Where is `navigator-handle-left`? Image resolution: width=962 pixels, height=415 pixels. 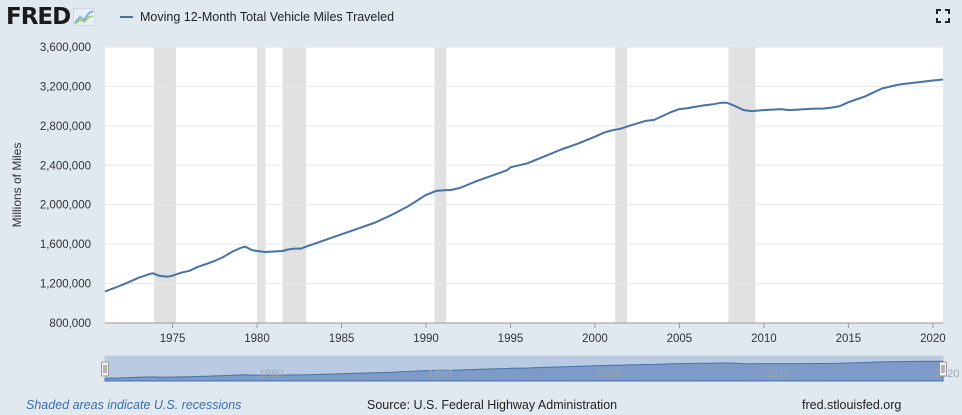
navigator-handle-left is located at coordinates (105, 369).